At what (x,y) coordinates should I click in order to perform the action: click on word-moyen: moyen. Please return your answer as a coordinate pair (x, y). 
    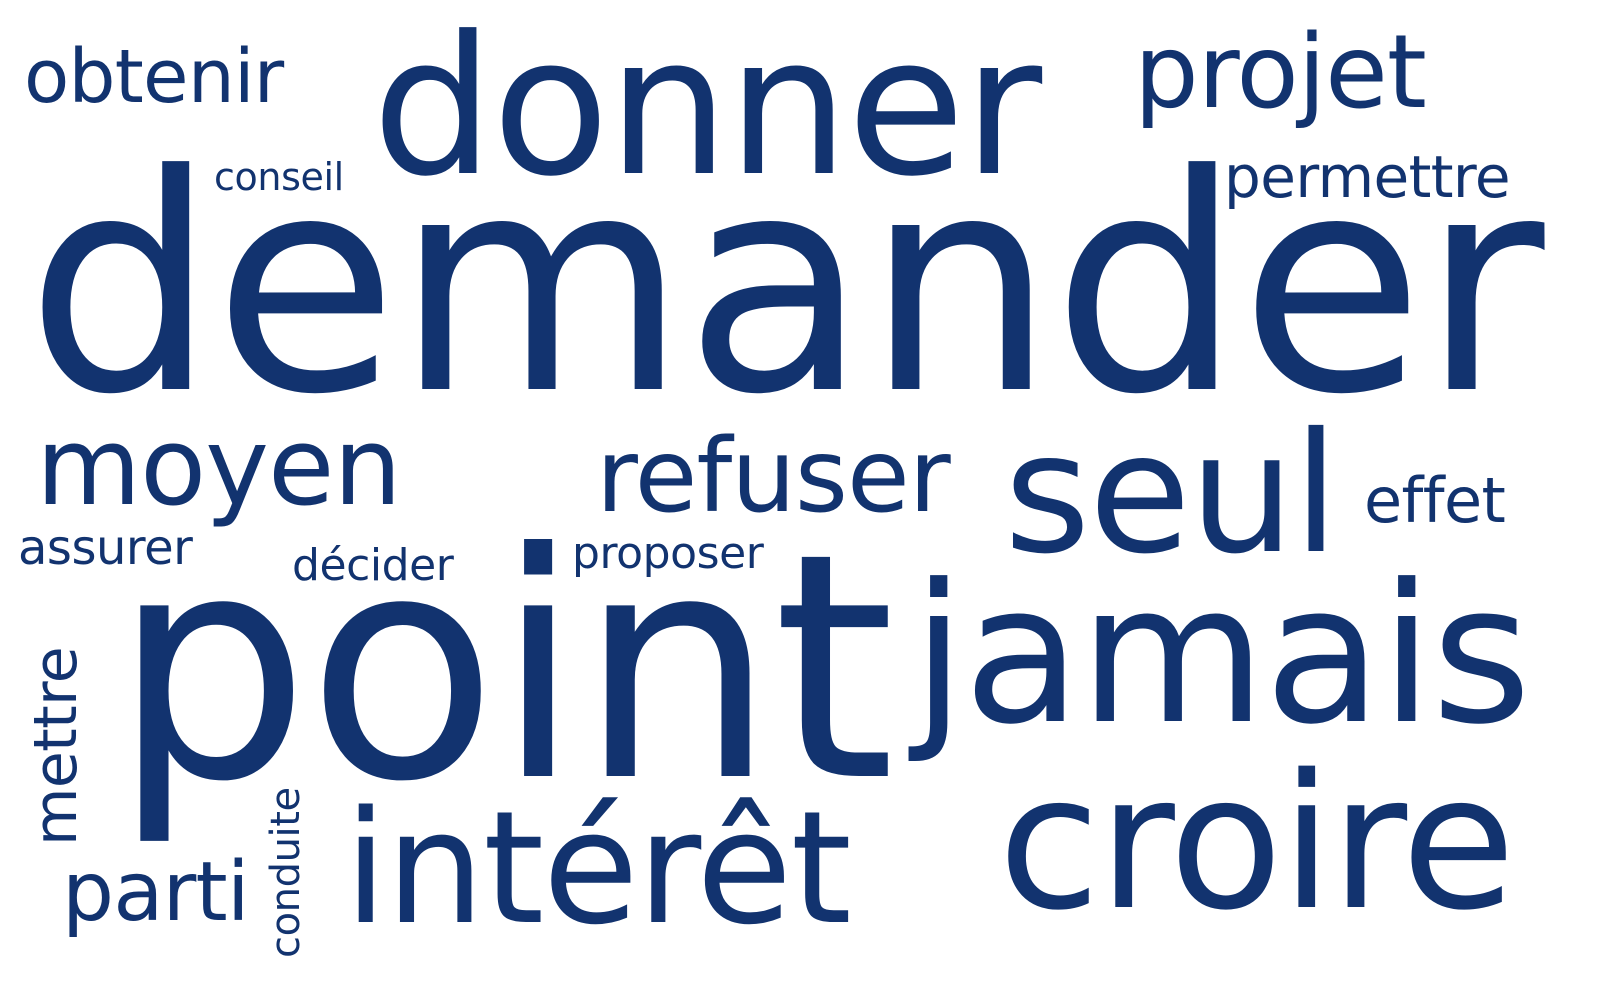
    Looking at the image, I should click on (219, 467).